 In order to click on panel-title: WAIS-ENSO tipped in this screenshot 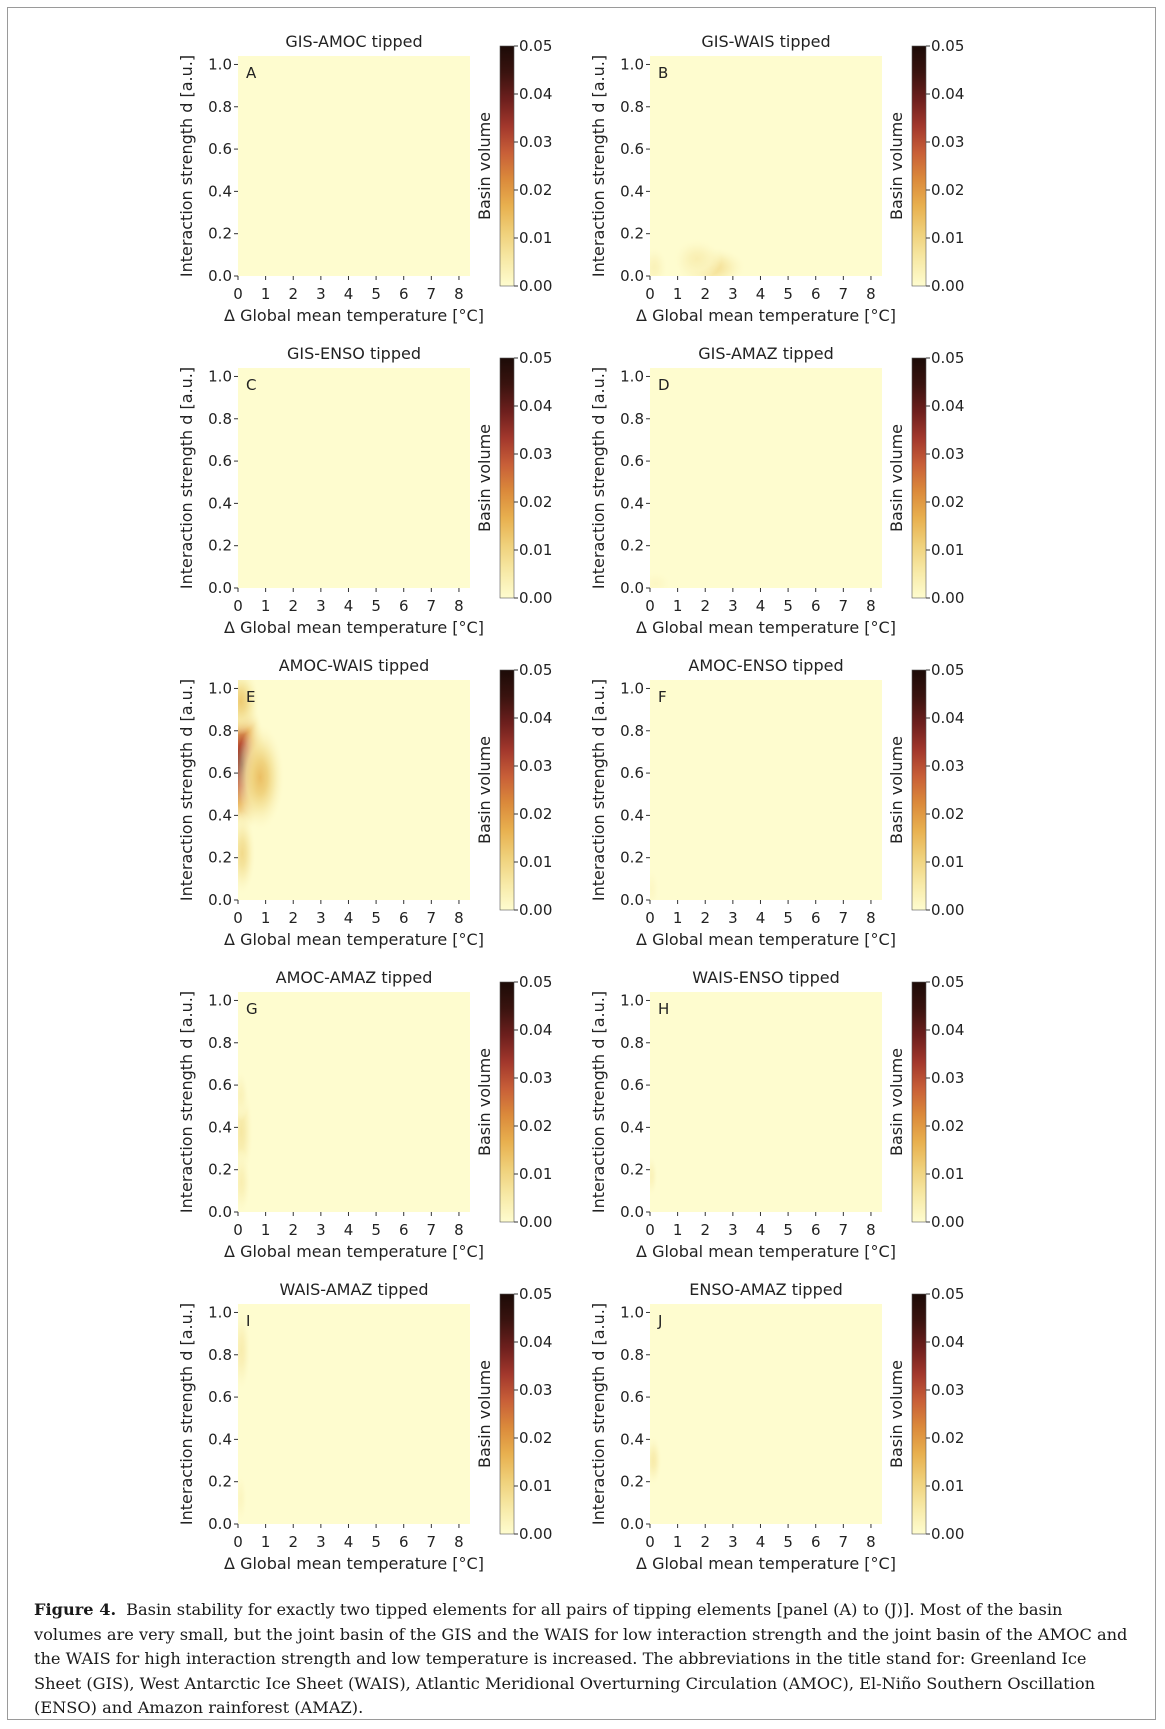, I will do `click(765, 977)`.